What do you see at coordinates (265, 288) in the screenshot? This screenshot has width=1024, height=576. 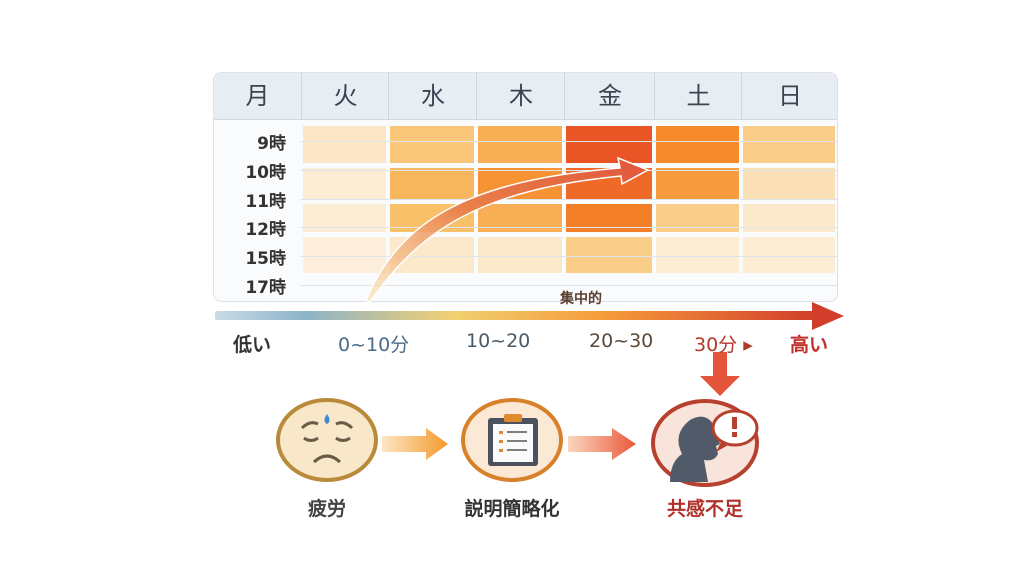 I see `hour-label-5: 17時` at bounding box center [265, 288].